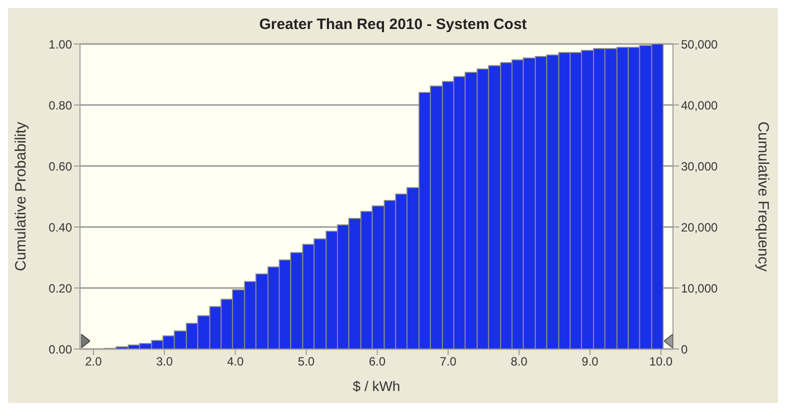 This screenshot has width=789, height=420. What do you see at coordinates (377, 361) in the screenshot?
I see `x-tick-label: 6.0` at bounding box center [377, 361].